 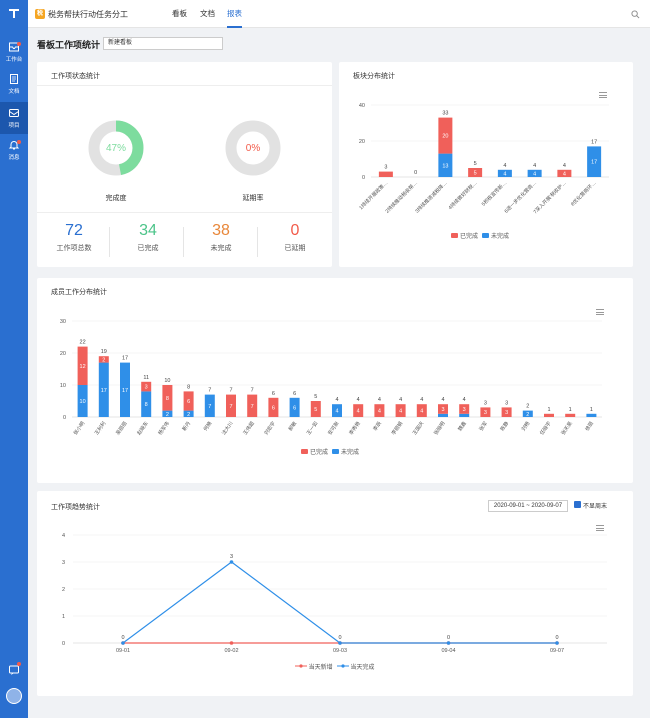 What do you see at coordinates (75, 76) in the screenshot?
I see `card-title: 工作项状态统计` at bounding box center [75, 76].